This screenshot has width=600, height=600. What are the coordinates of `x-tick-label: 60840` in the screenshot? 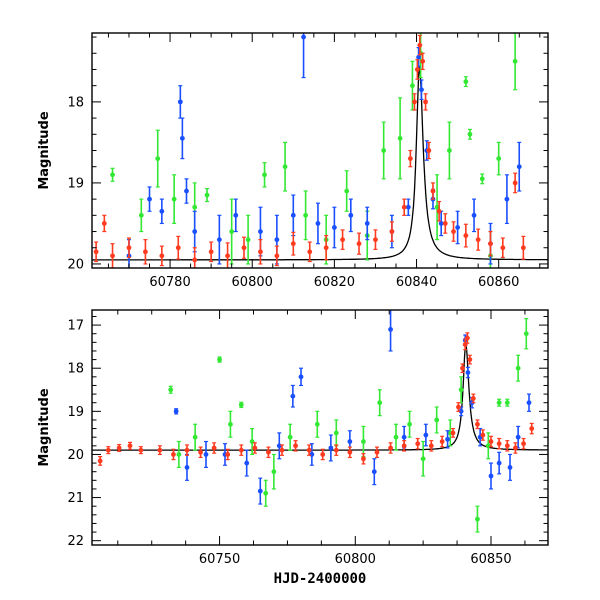 It's located at (416, 282).